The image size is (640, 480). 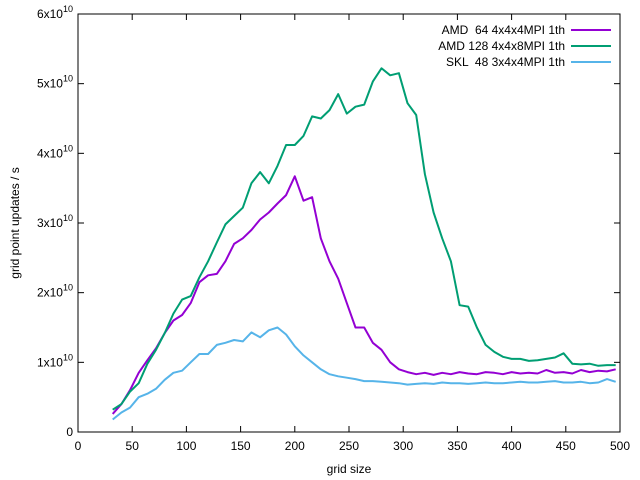 I want to click on y-tick-label: 1x10¹⁰, so click(x=55, y=360).